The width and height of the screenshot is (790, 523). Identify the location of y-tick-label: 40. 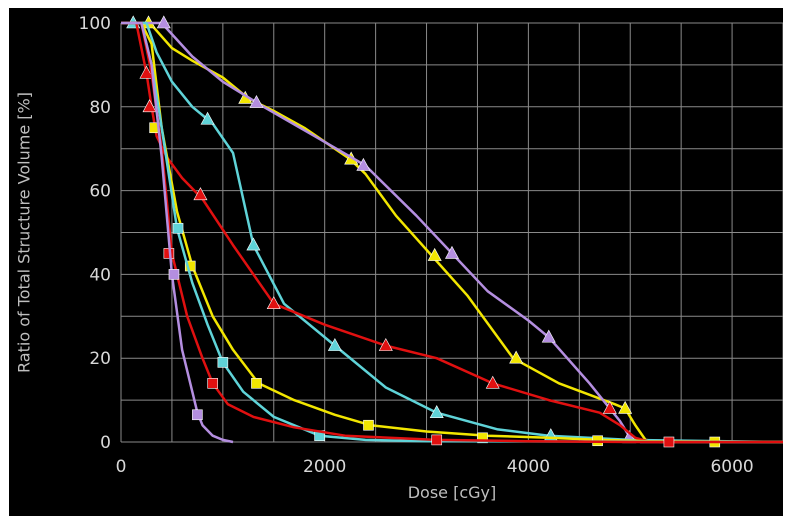
(100, 275).